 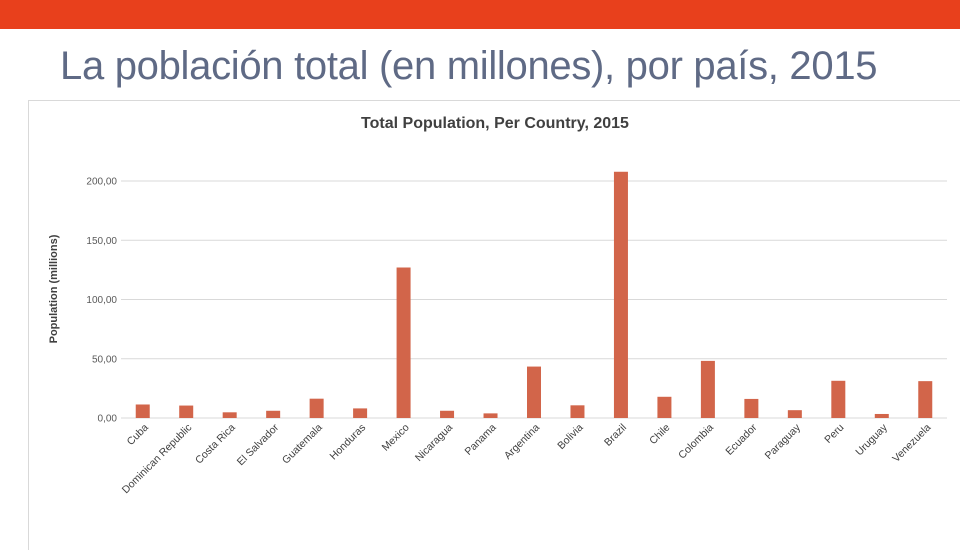 What do you see at coordinates (258, 444) in the screenshot?
I see `category-label: El Salvador` at bounding box center [258, 444].